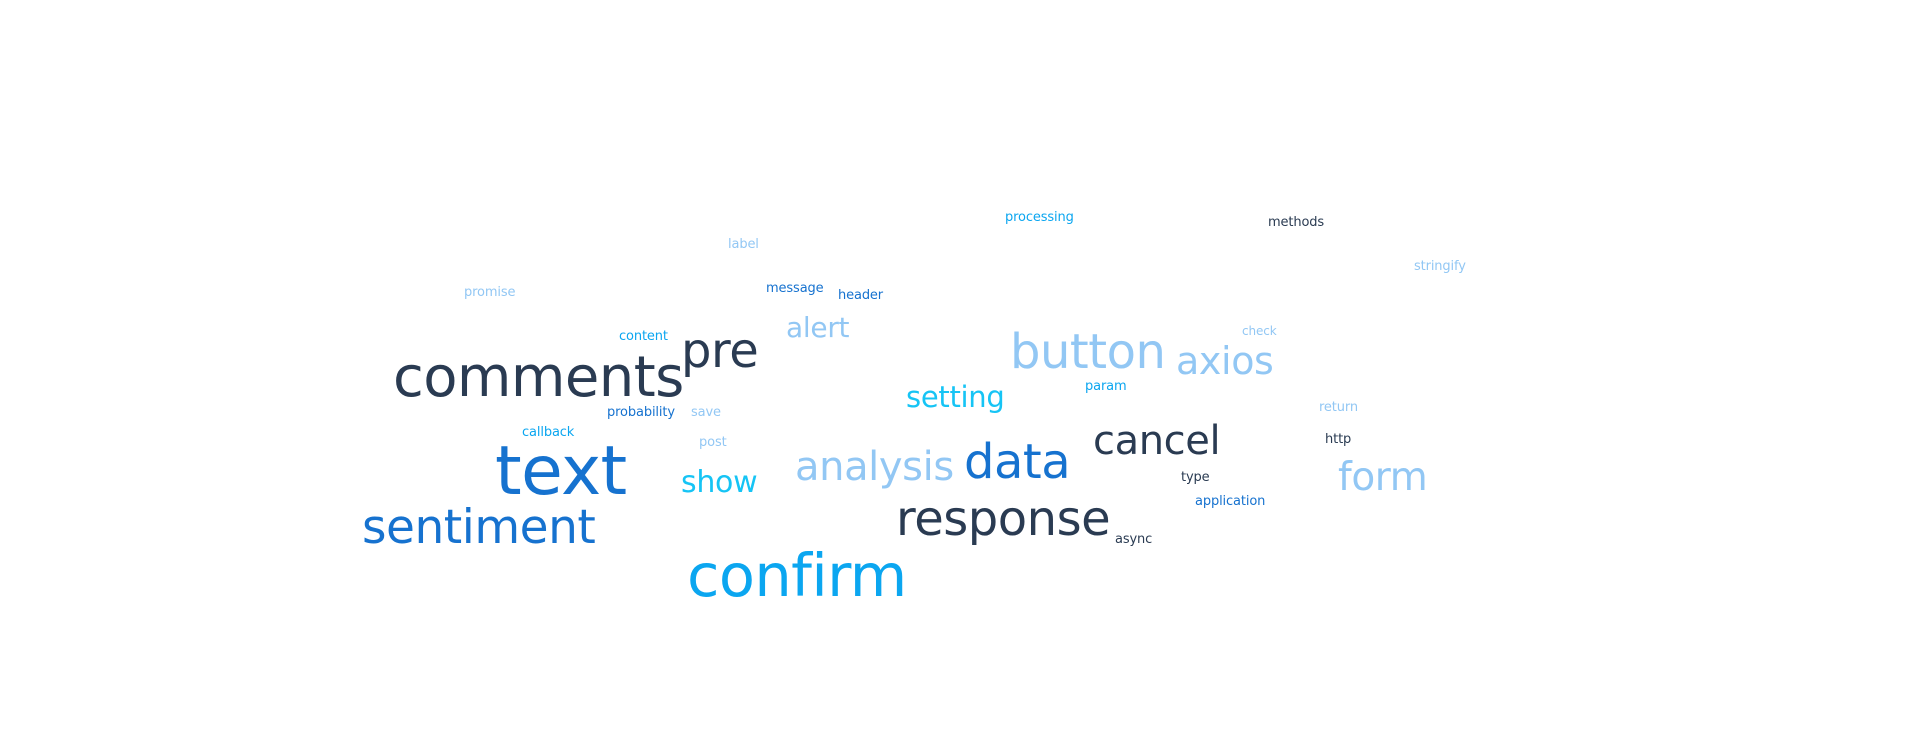  Describe the element at coordinates (1338, 439) in the screenshot. I see `word-http: http` at that location.